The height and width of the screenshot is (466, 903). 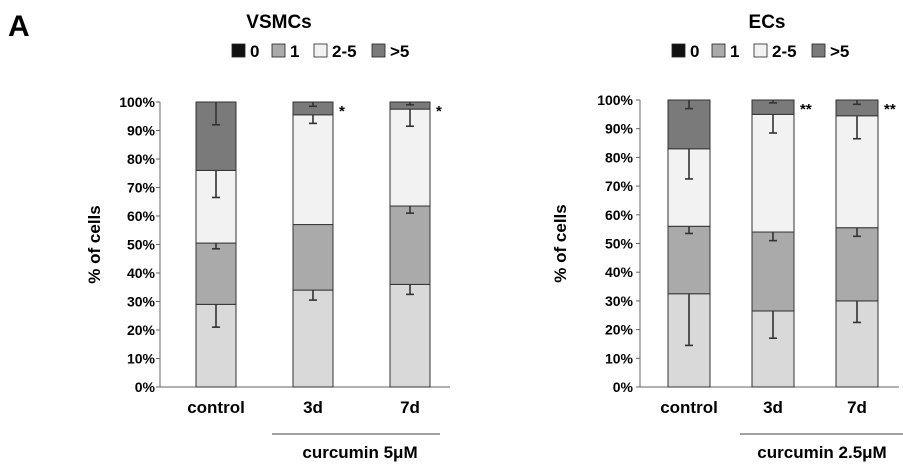 I want to click on group-label: curcumin 2.5μM, so click(x=821, y=452).